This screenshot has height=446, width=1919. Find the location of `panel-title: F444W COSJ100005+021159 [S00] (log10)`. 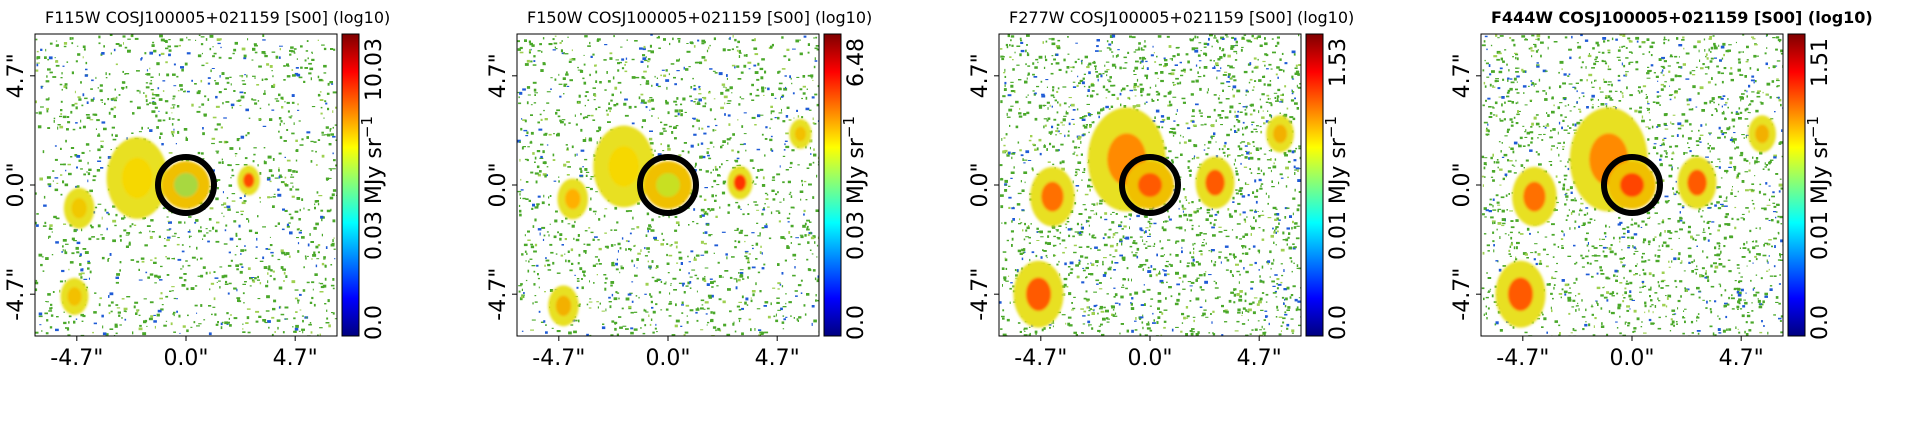

panel-title: F444W COSJ100005+021159 [S00] (log10) is located at coordinates (1682, 17).